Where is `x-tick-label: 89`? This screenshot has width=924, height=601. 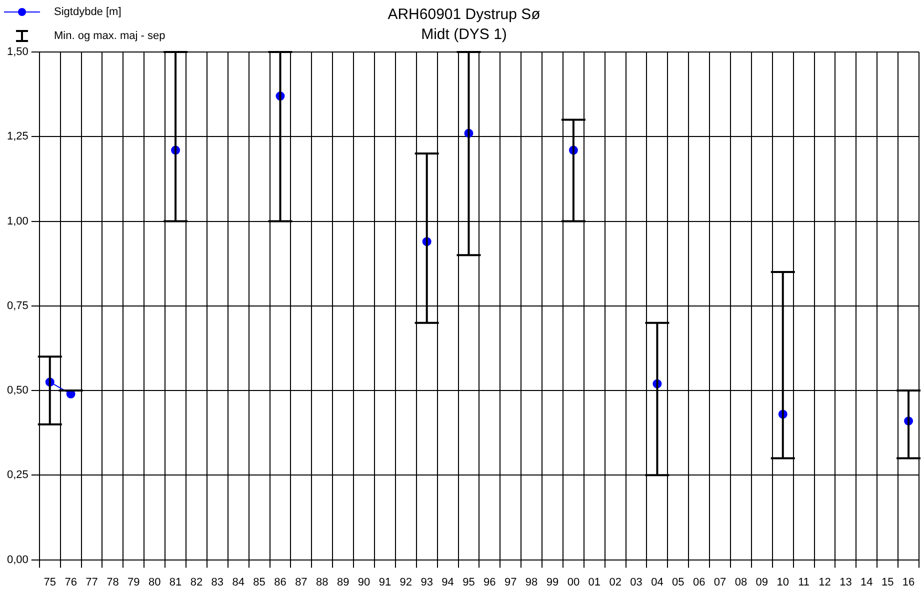
x-tick-label: 89 is located at coordinates (343, 582).